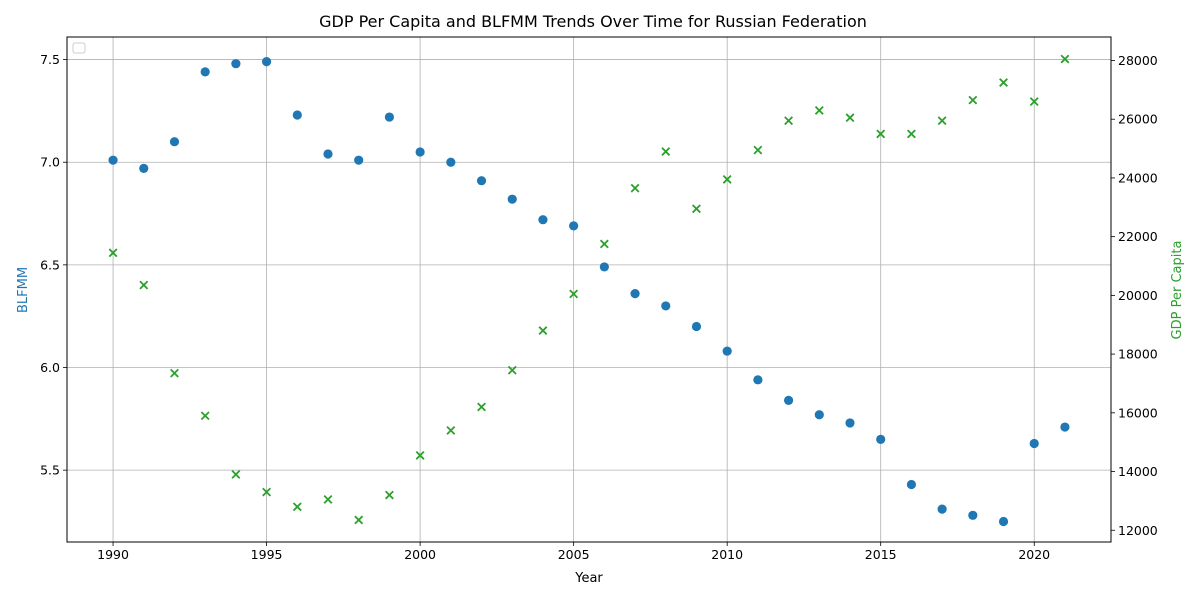 The width and height of the screenshot is (1200, 600). What do you see at coordinates (1138, 236) in the screenshot?
I see `y-right-tick-label: 22000` at bounding box center [1138, 236].